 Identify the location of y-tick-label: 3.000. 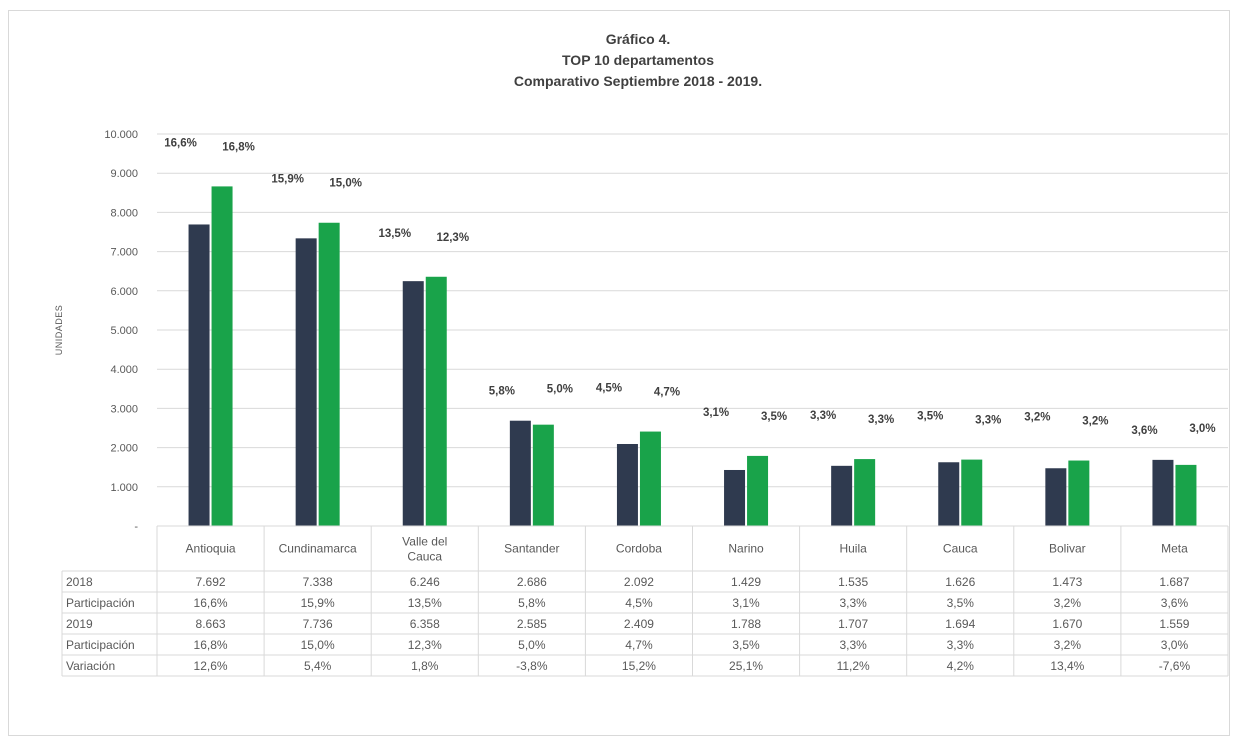
(124, 409).